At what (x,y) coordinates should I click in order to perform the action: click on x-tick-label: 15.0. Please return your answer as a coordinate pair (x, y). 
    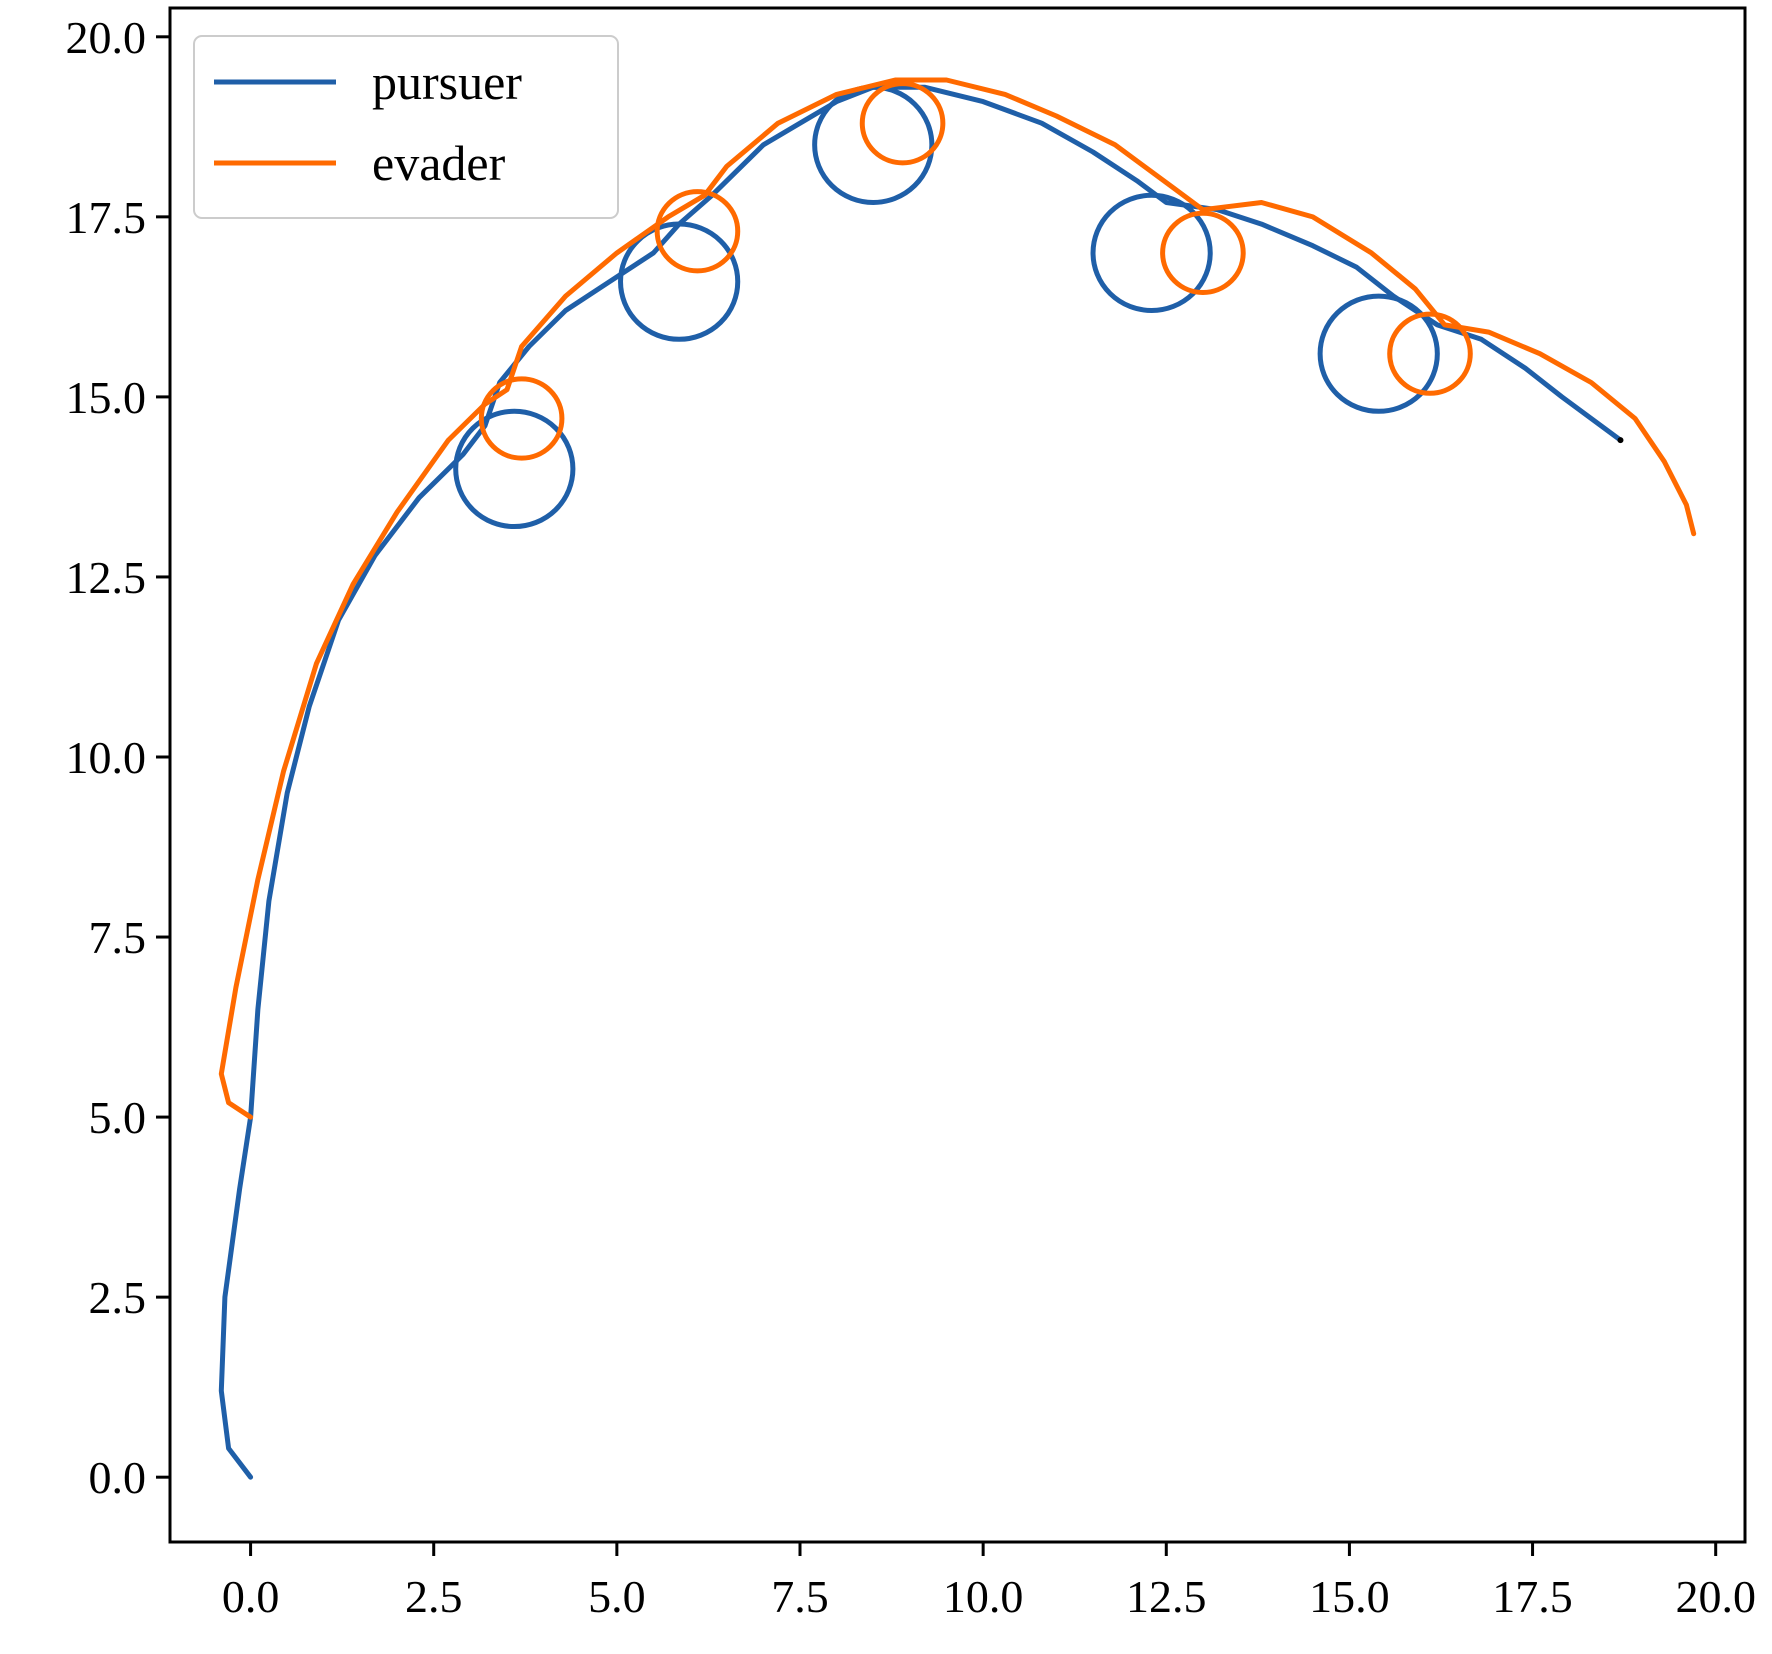
    Looking at the image, I should click on (1349, 1596).